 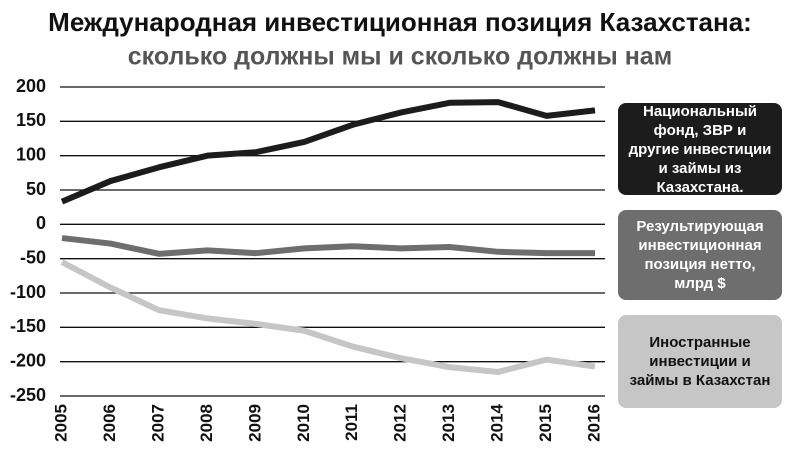 What do you see at coordinates (254, 423) in the screenshot?
I see `x-tick-label: 2009` at bounding box center [254, 423].